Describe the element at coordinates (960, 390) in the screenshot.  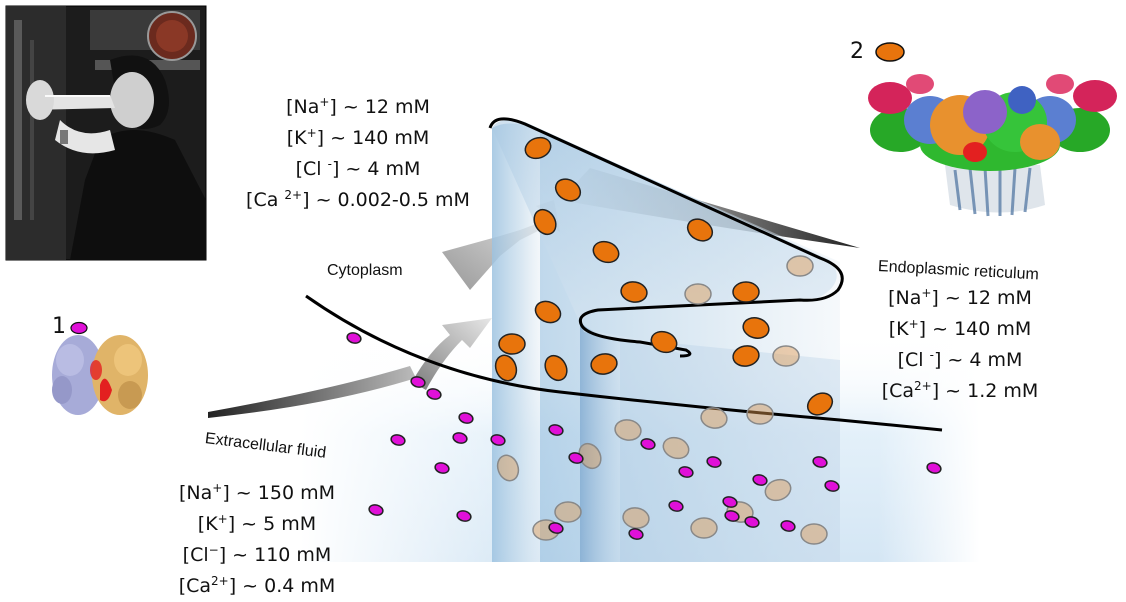
I see `er-ca: [Ca2+] ~ 1.2 mM` at that location.